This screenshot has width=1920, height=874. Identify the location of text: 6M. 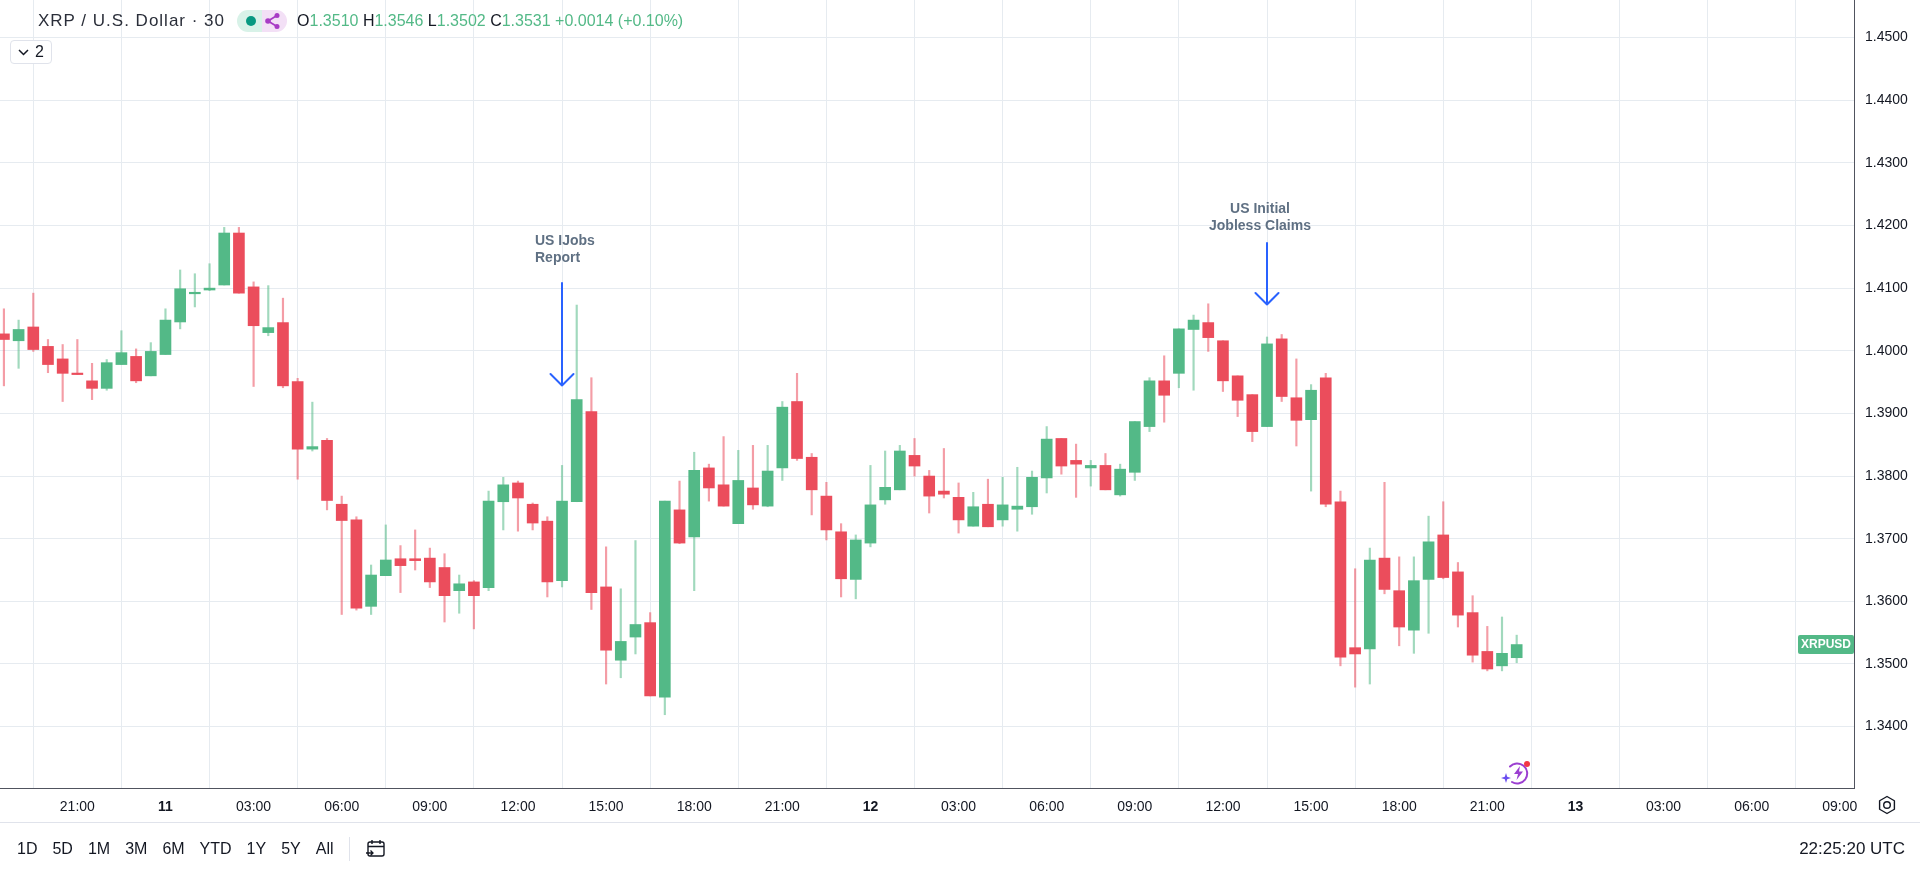
(173, 848).